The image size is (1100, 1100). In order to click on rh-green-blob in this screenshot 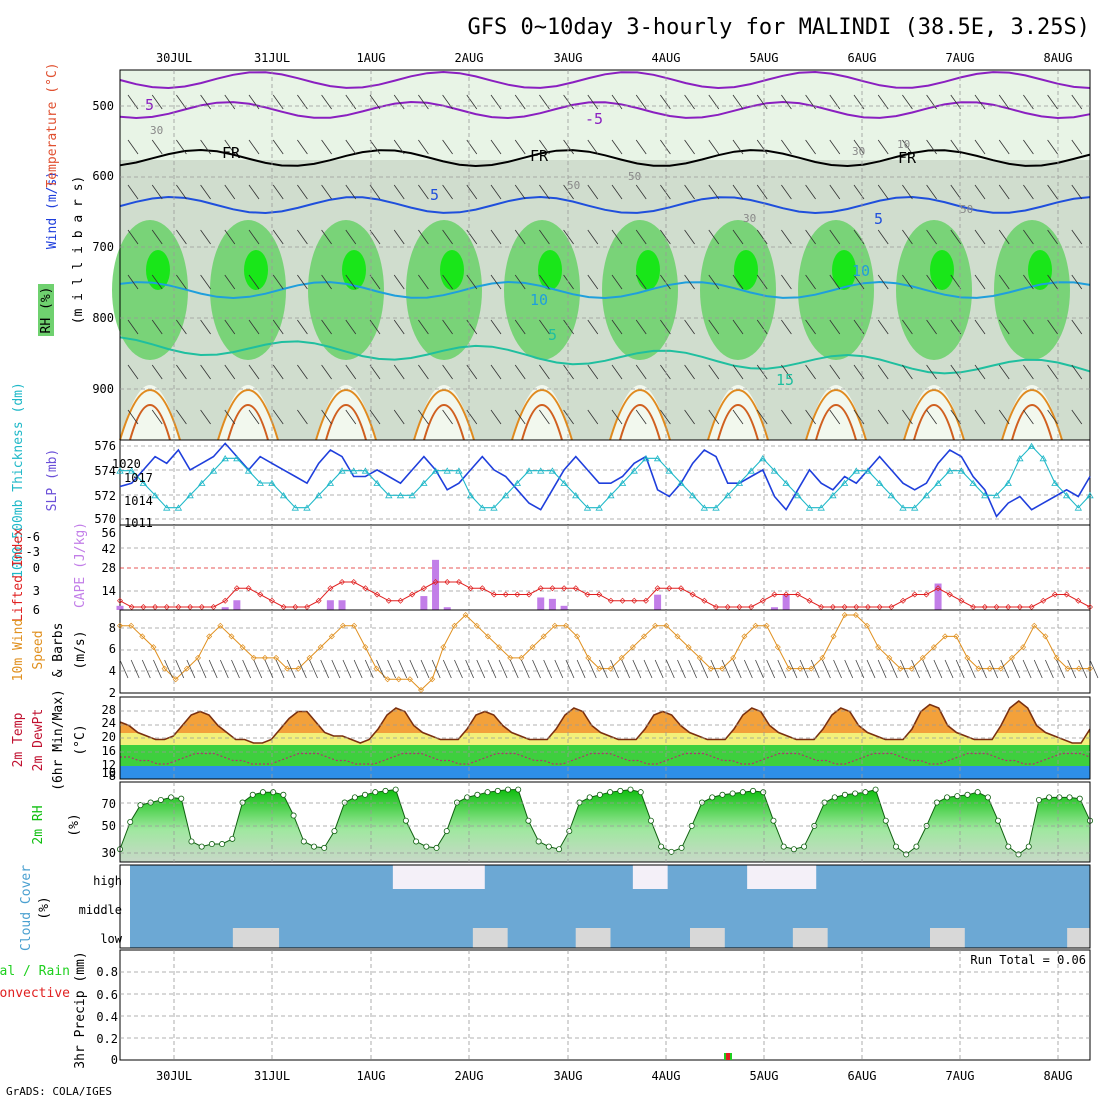, I will do `click(248, 290)`.